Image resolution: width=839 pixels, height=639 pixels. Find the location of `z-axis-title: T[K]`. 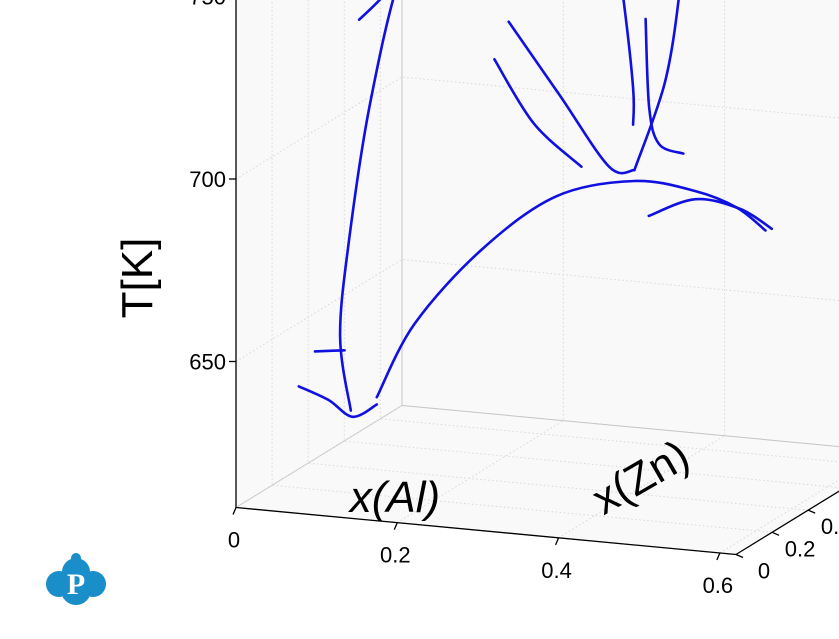

z-axis-title: T[K] is located at coordinates (137, 278).